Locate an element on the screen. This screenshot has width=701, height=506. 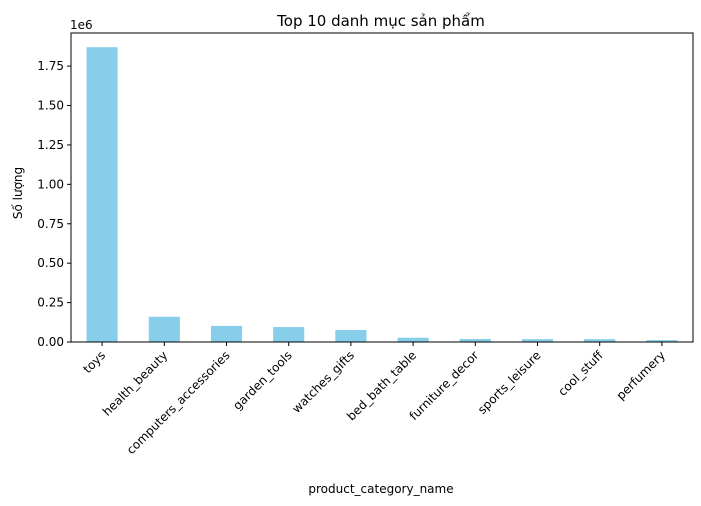
chart-title: Top 10 danh mục sản phẩm is located at coordinates (380, 21).